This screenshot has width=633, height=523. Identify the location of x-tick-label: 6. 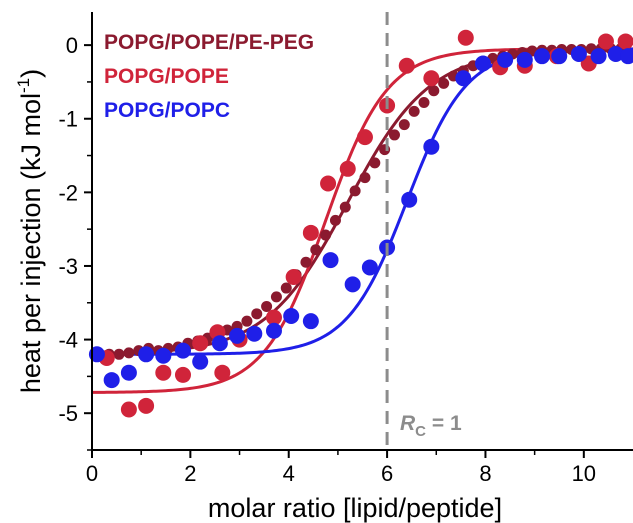
(387, 473).